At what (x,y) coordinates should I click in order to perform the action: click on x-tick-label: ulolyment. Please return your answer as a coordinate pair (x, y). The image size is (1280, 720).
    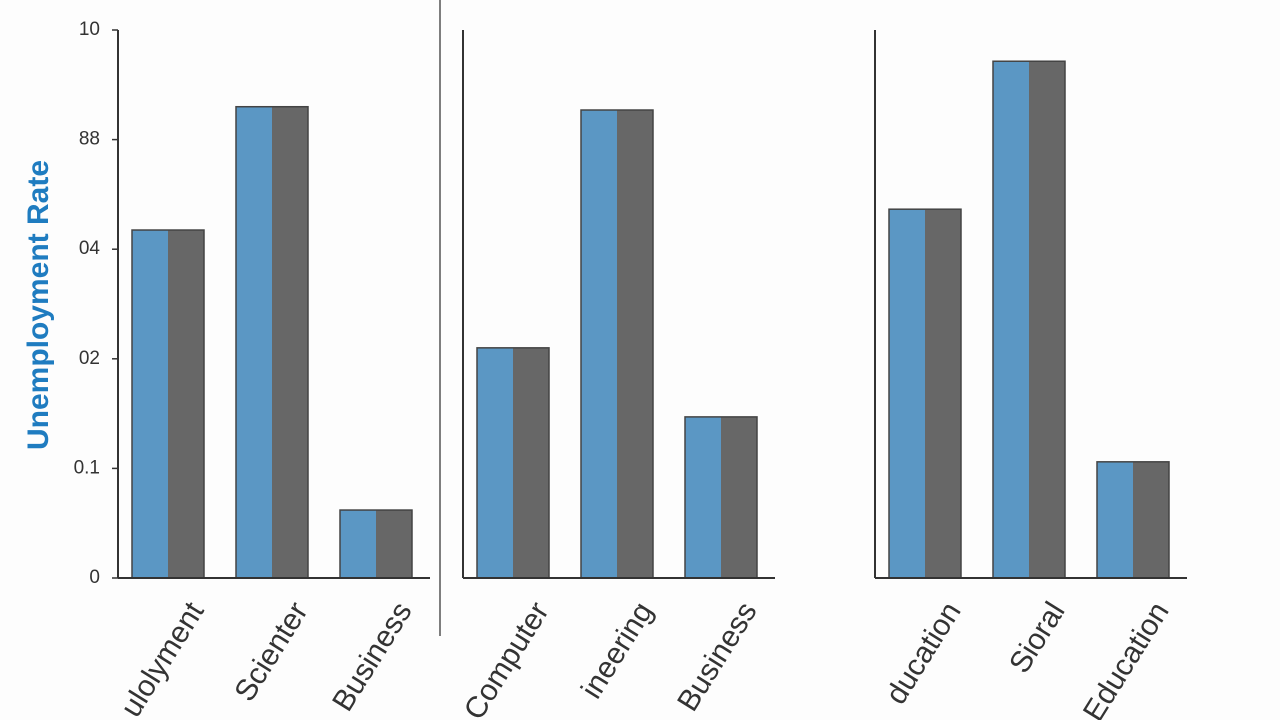
    Looking at the image, I should click on (163, 658).